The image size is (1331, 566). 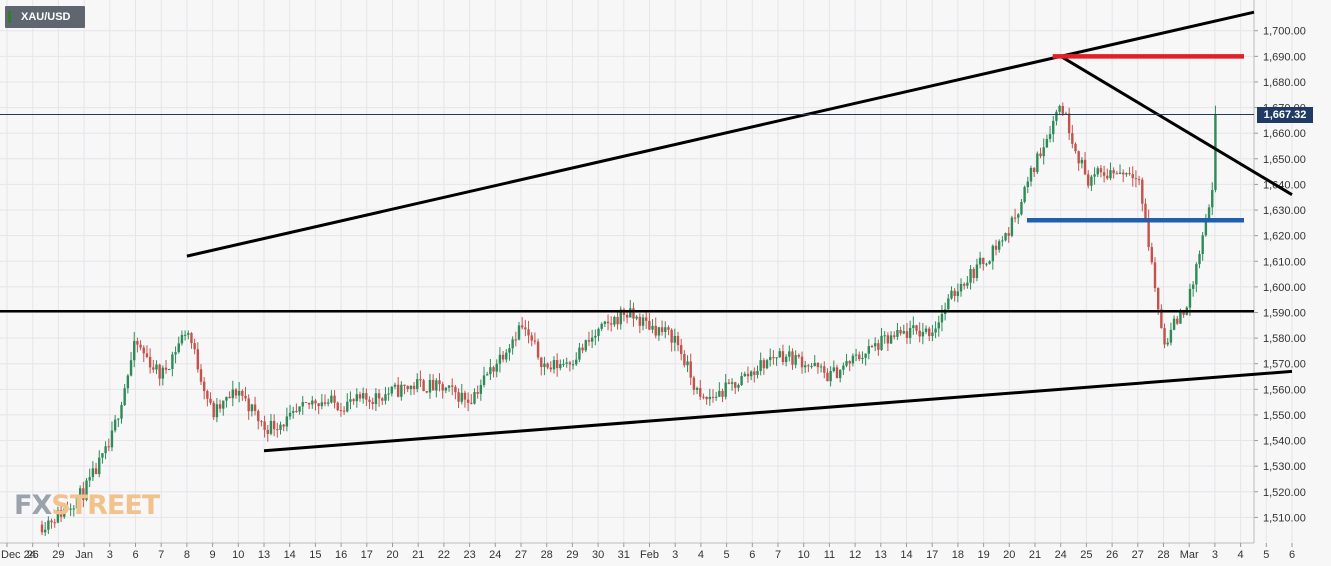 I want to click on x-tick-label: 13, so click(x=881, y=555).